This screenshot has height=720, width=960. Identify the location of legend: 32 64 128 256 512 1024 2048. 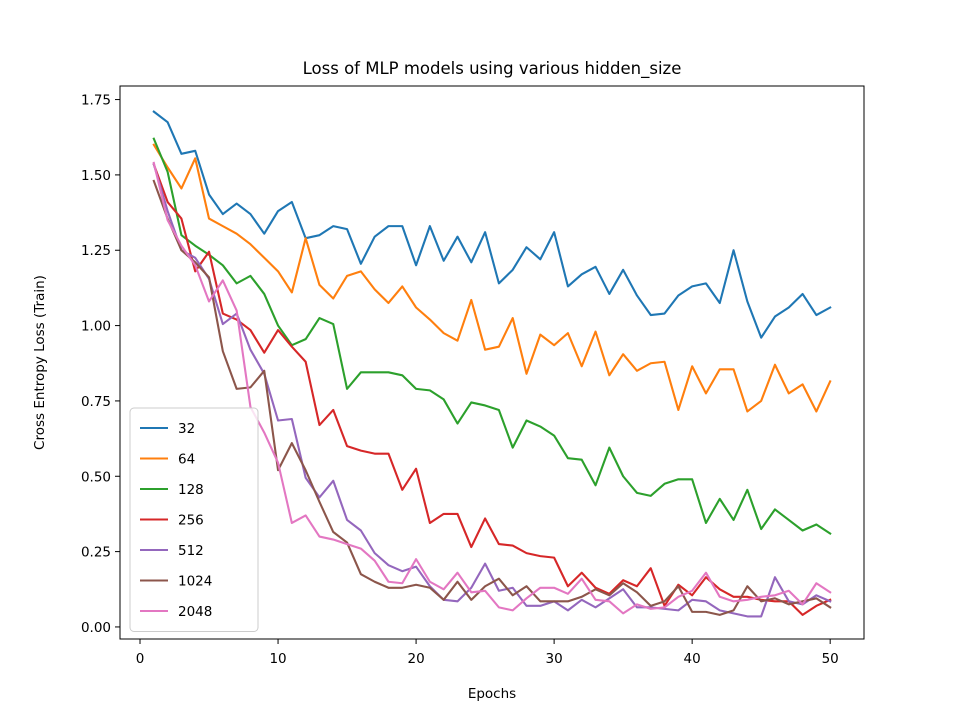
(194, 519).